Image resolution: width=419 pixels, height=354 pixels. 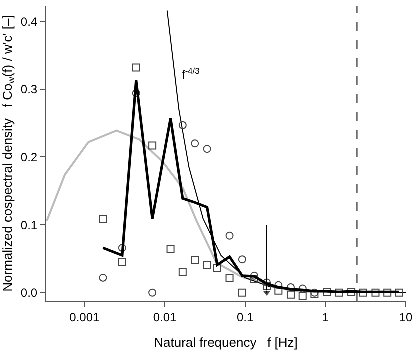 I want to click on x-tick-label: 10, so click(x=406, y=317).